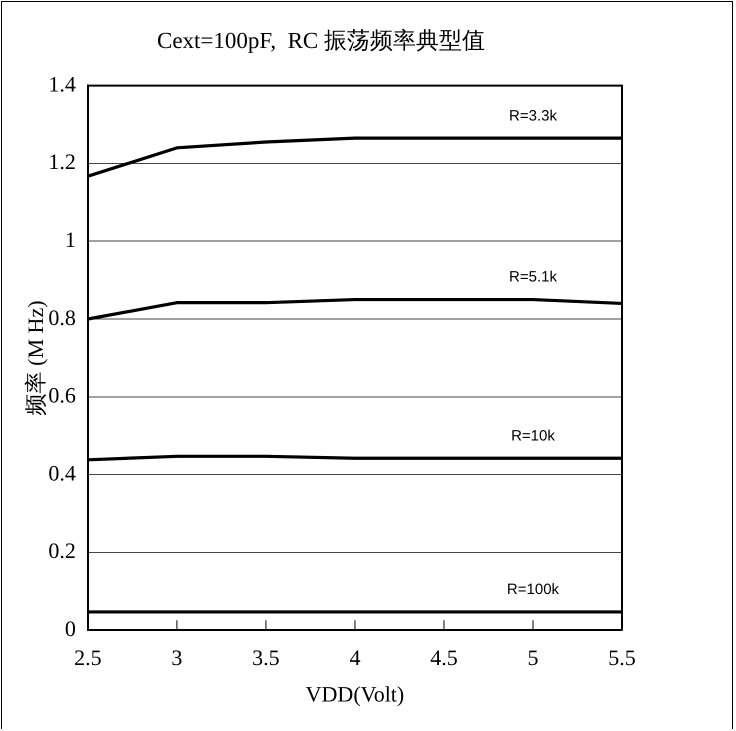  Describe the element at coordinates (532, 657) in the screenshot. I see `x-tick-label: 5` at that location.